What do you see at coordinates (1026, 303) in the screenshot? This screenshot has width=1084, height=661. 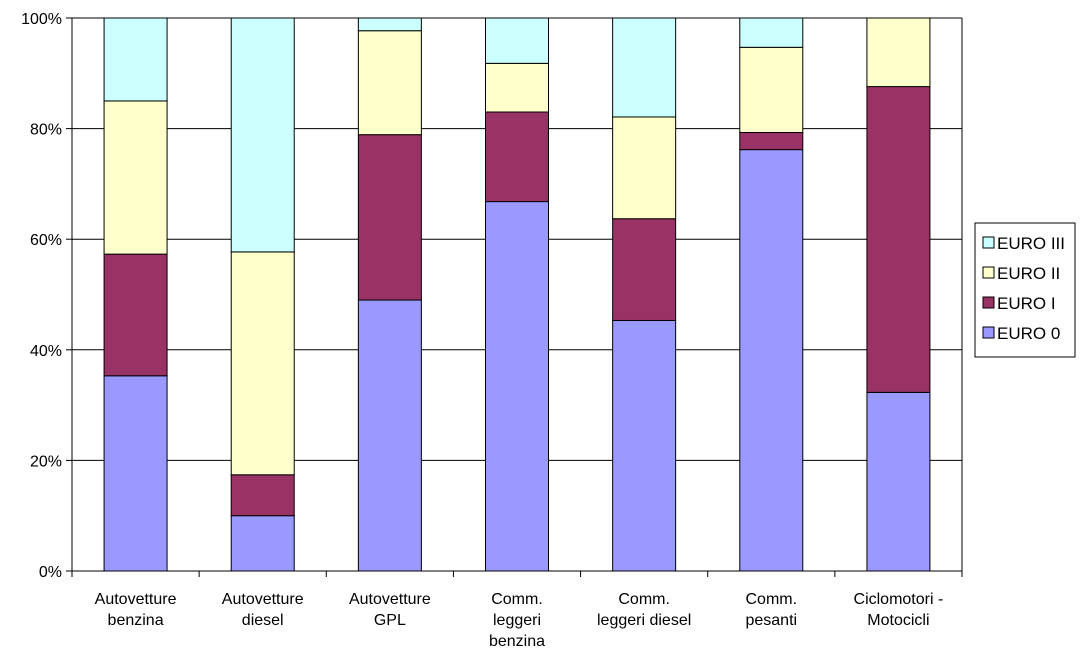 I see `legend-label: EURO I` at bounding box center [1026, 303].